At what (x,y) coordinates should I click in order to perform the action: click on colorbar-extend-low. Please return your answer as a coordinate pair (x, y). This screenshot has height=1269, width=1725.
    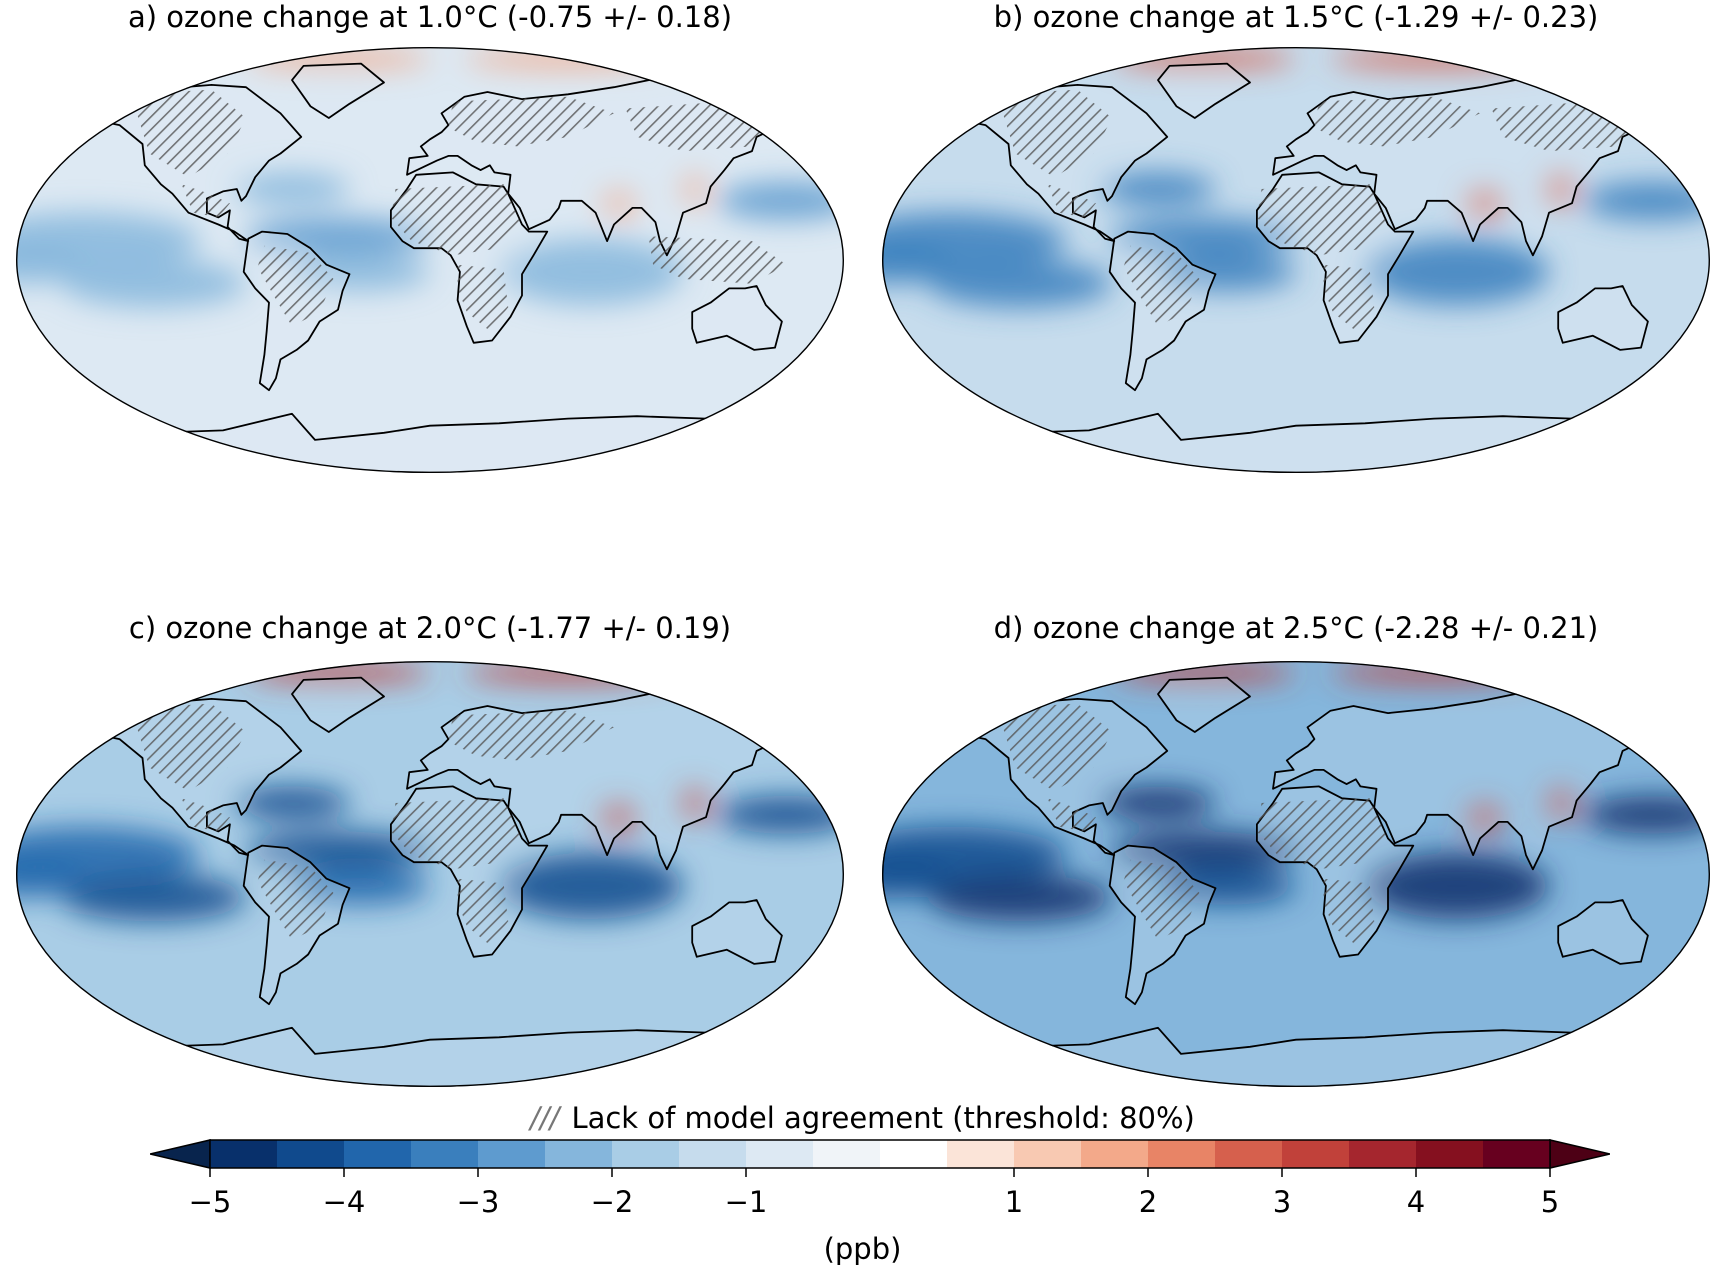
    Looking at the image, I should click on (180, 1154).